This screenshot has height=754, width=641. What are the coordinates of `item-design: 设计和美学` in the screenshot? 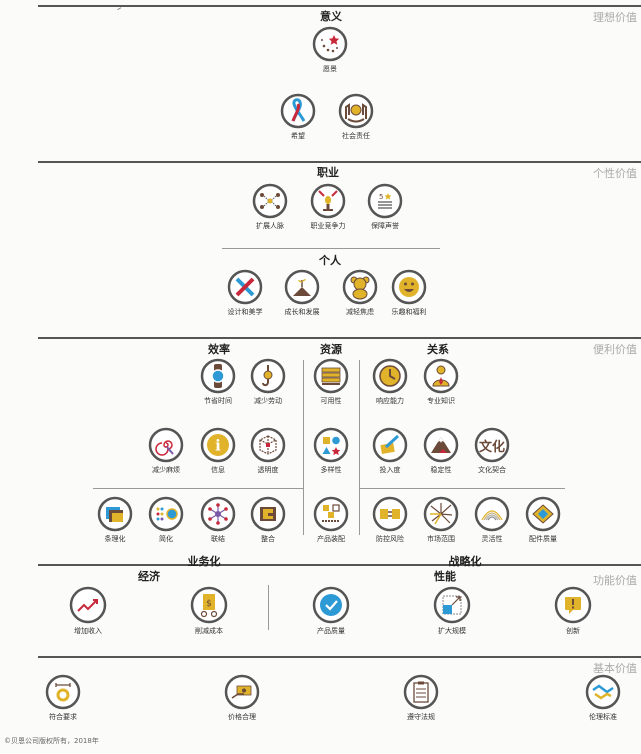 It's located at (245, 293).